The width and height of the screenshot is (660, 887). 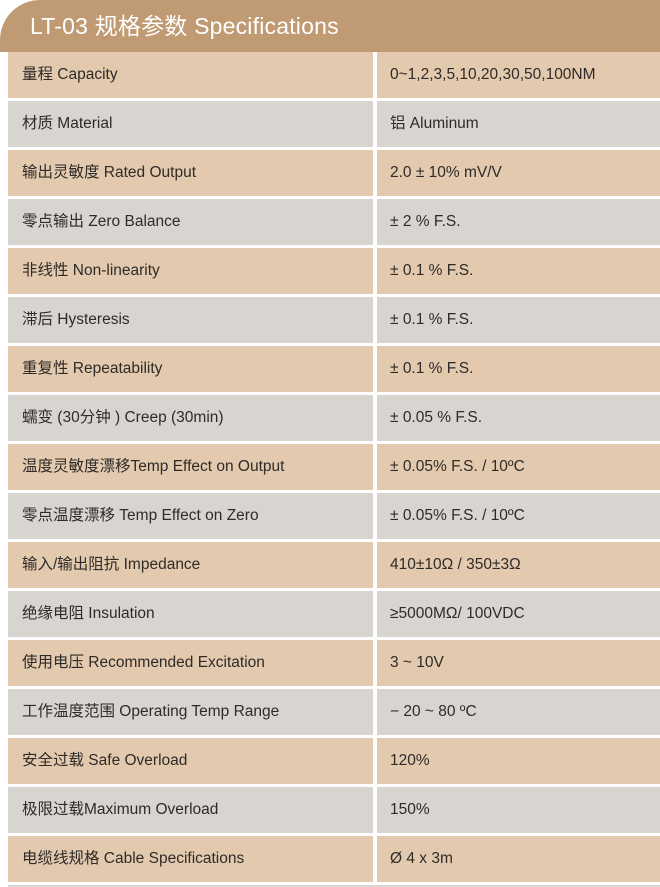 I want to click on table-row: 使用电压 Recommended Excitation 3 ~ 10V, so click(x=334, y=663).